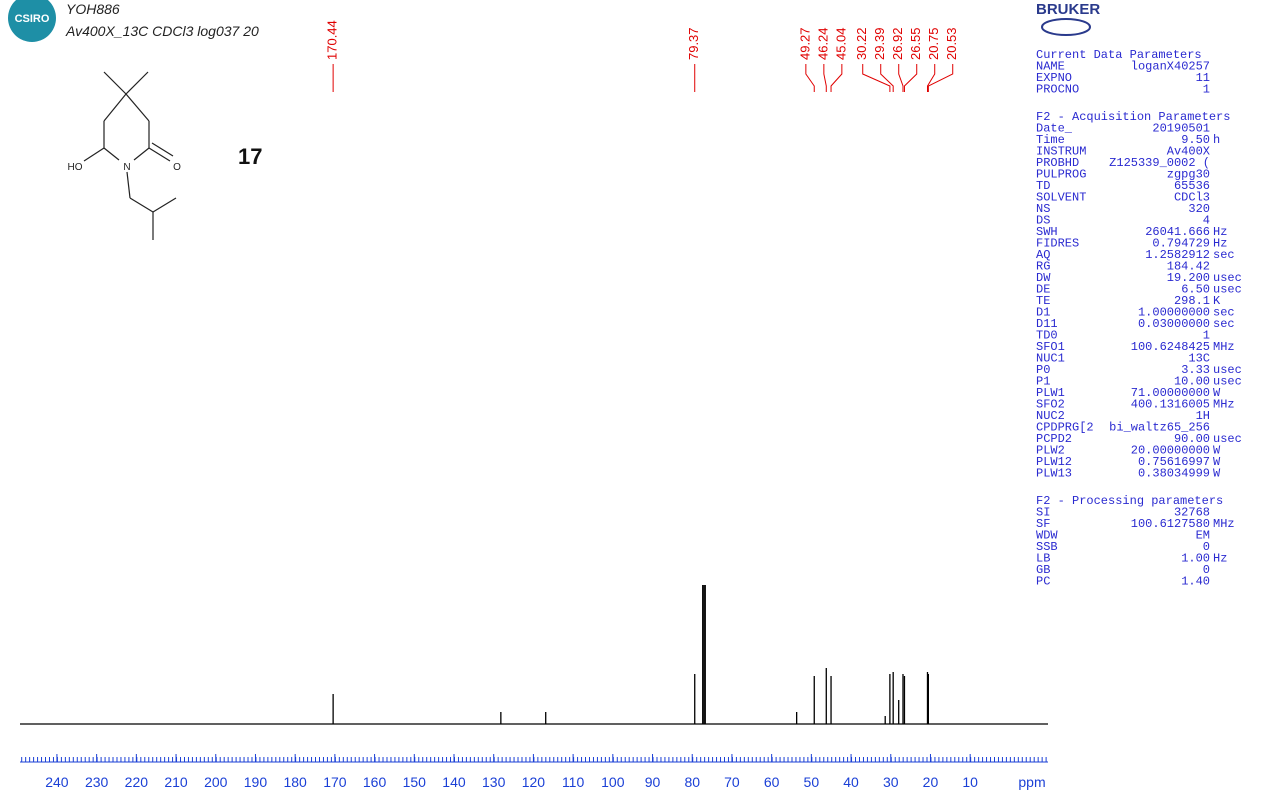 The image size is (1263, 799). Describe the element at coordinates (1174, 462) in the screenshot. I see `param-value: 0.75616997` at that location.